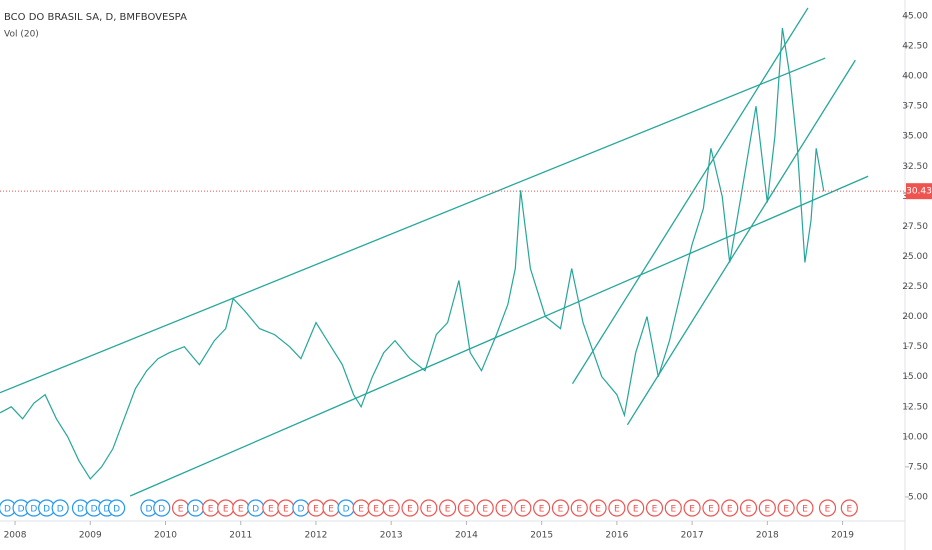 Image resolution: width=932 pixels, height=550 pixels. Describe the element at coordinates (165, 536) in the screenshot. I see `x-tick-label: 2010` at that location.